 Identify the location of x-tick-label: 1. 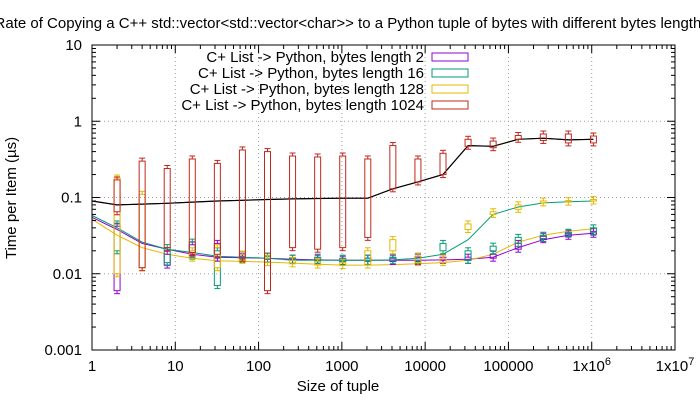
(92, 366).